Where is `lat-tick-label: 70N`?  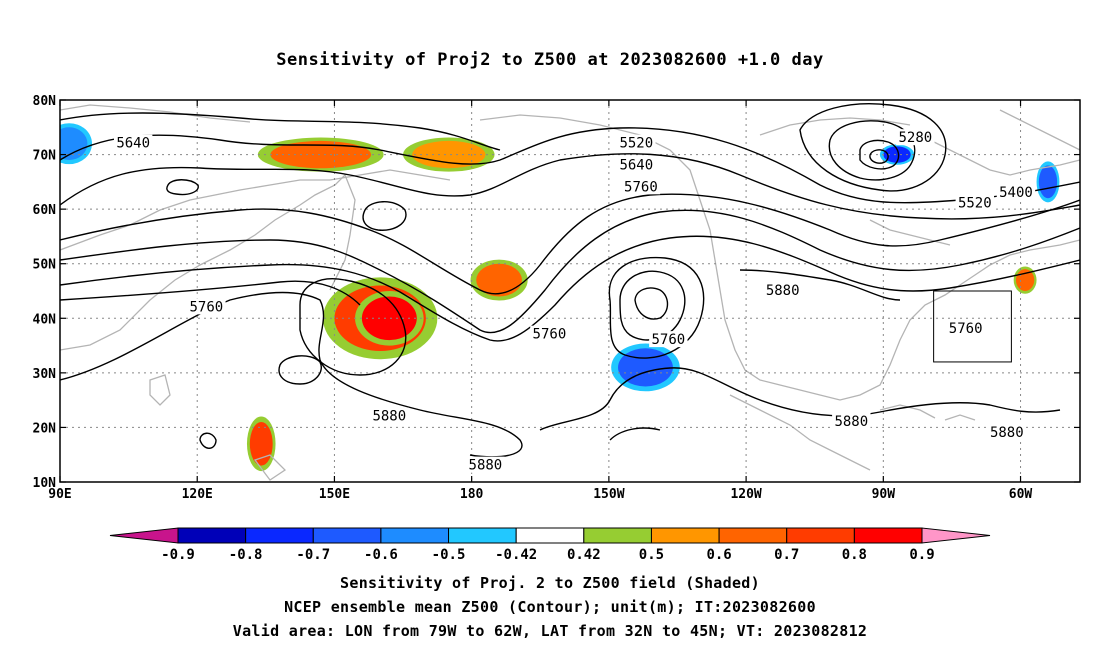 lat-tick-label: 70N is located at coordinates (45, 156).